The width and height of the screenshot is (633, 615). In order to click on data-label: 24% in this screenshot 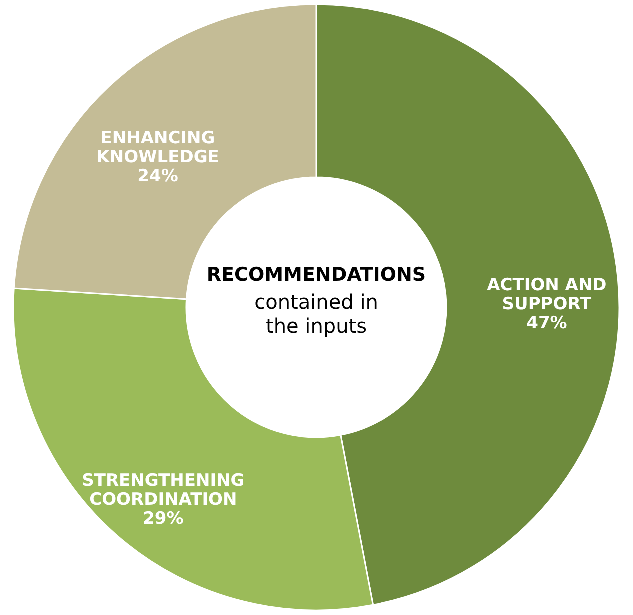, I will do `click(158, 176)`.